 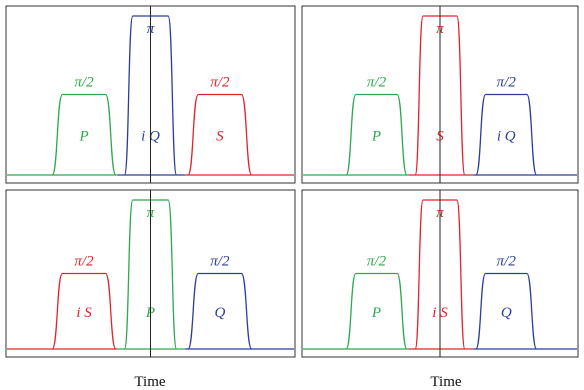 What do you see at coordinates (220, 137) in the screenshot?
I see `pulse-name-label: S` at bounding box center [220, 137].